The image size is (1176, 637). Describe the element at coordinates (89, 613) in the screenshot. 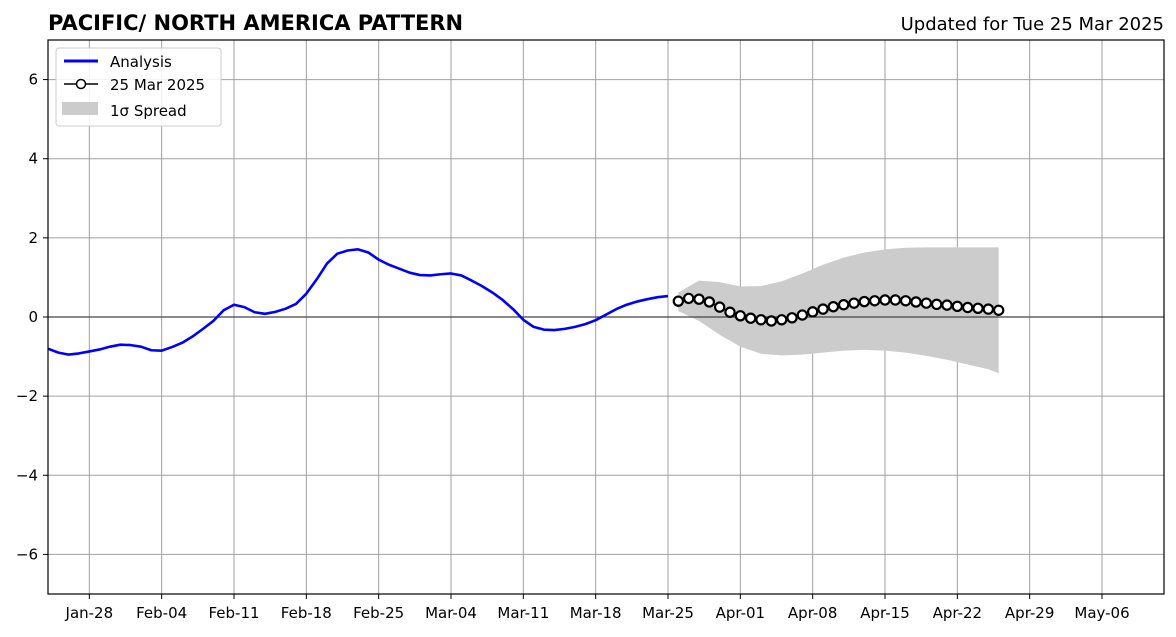

I see `x-tick-label: Jan-28` at that location.